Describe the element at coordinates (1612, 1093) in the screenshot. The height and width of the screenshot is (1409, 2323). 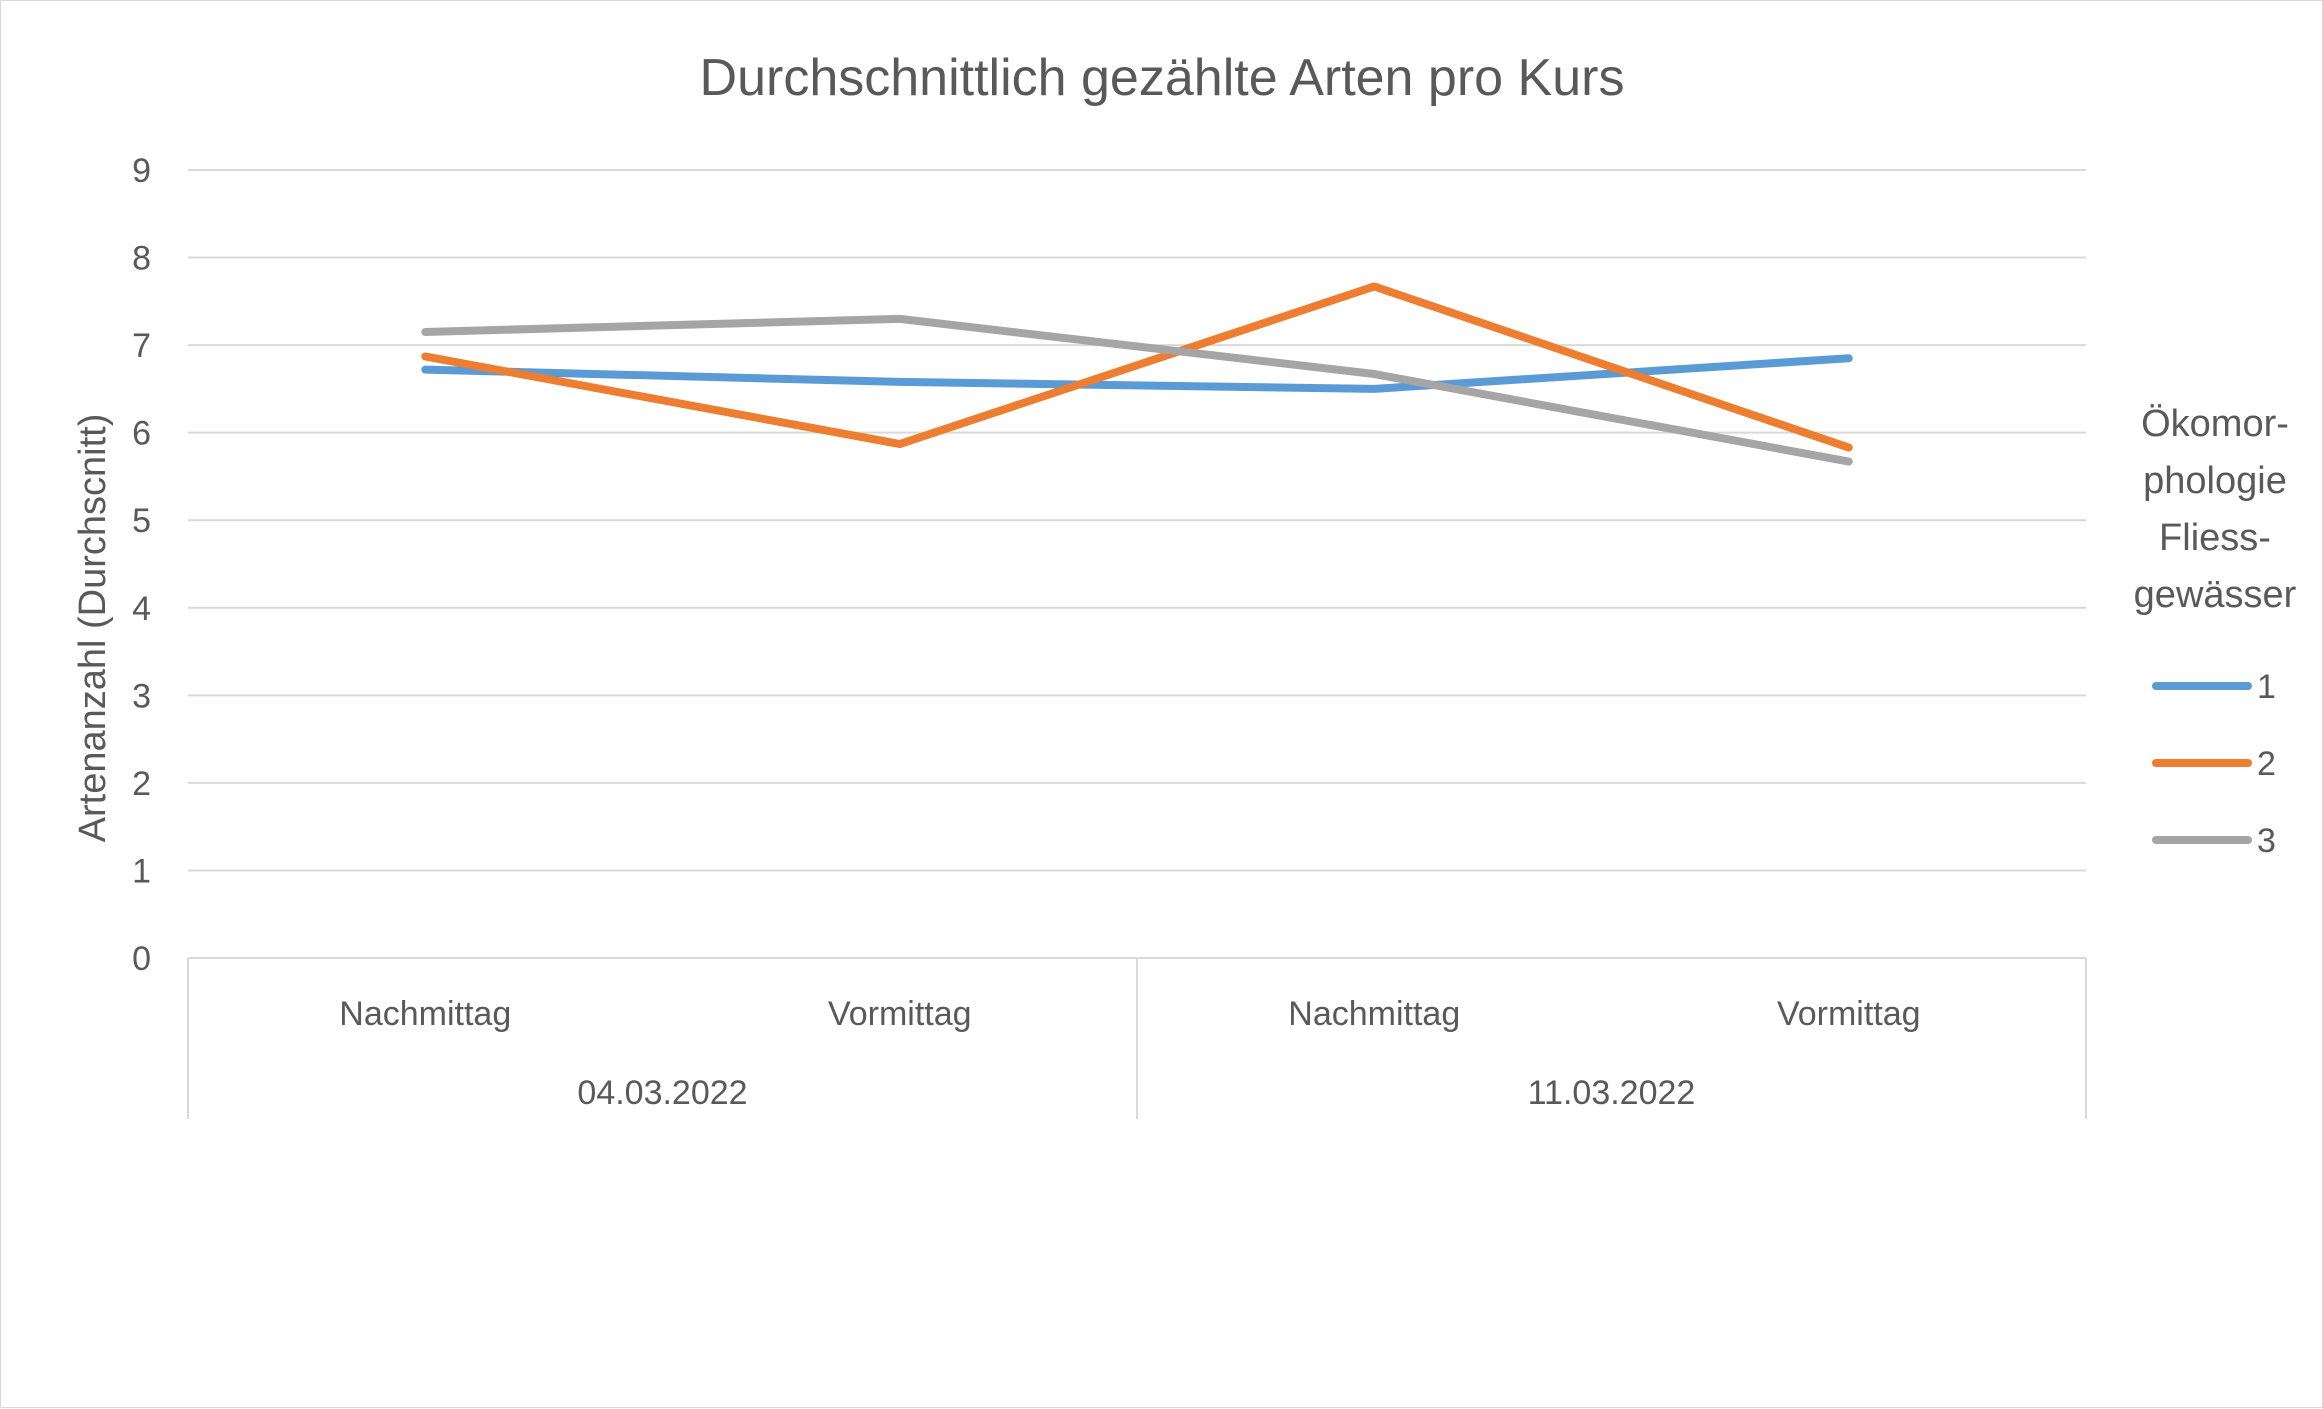
I see `x-group-label: 11.03.2022` at that location.